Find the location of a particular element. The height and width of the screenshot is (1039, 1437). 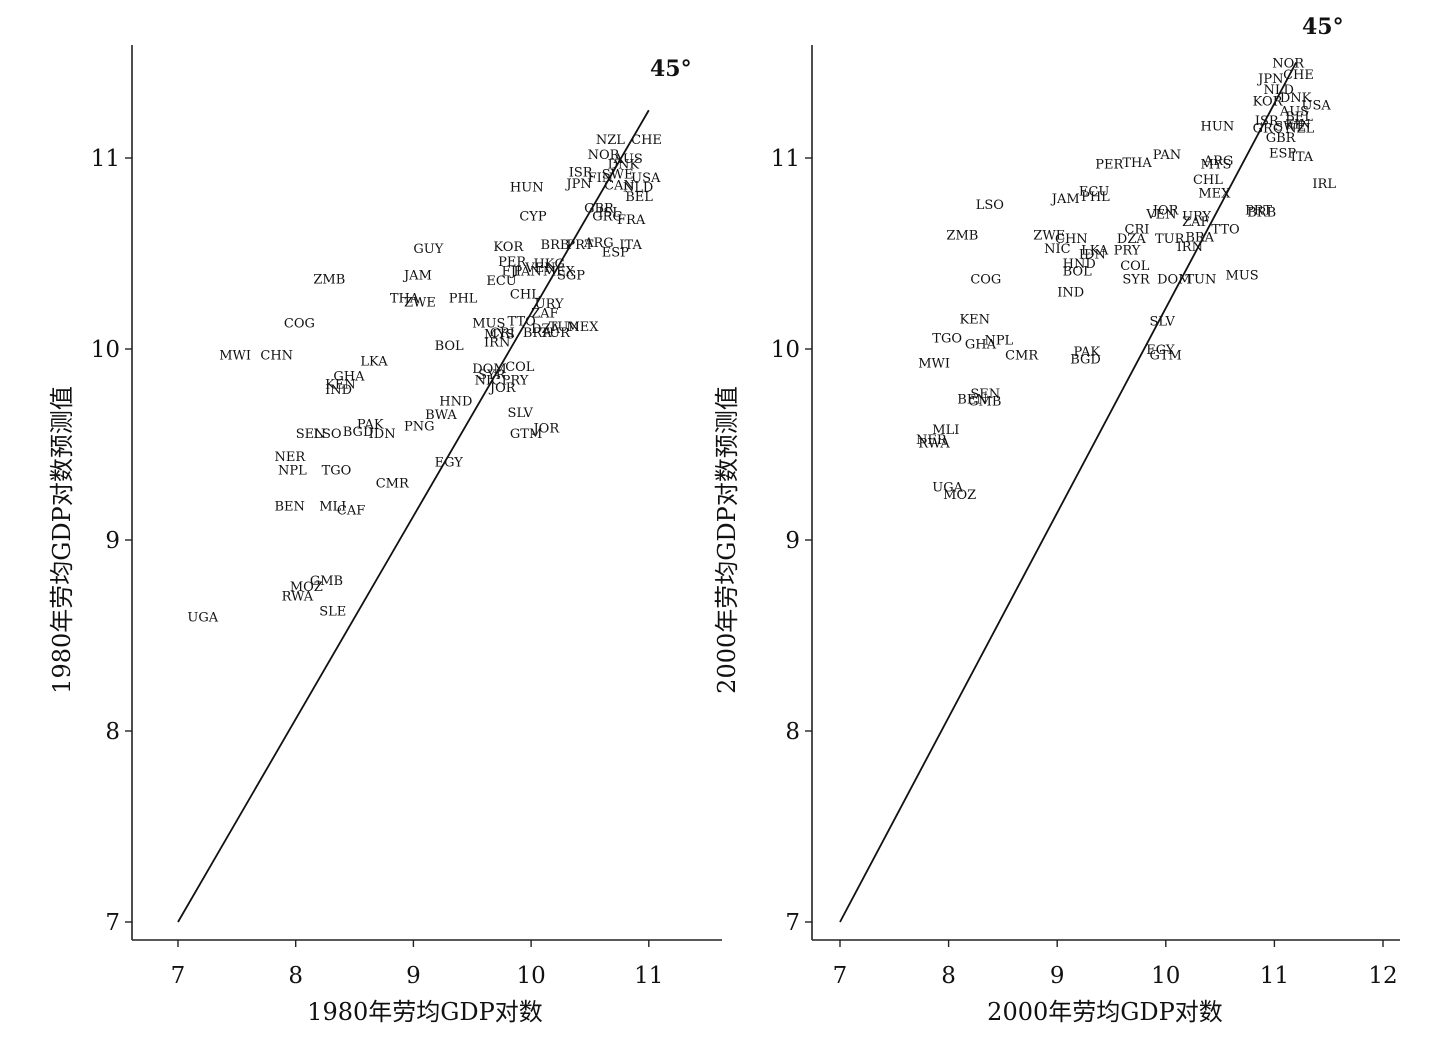

point-label-jpn: JPN is located at coordinates (577, 184).